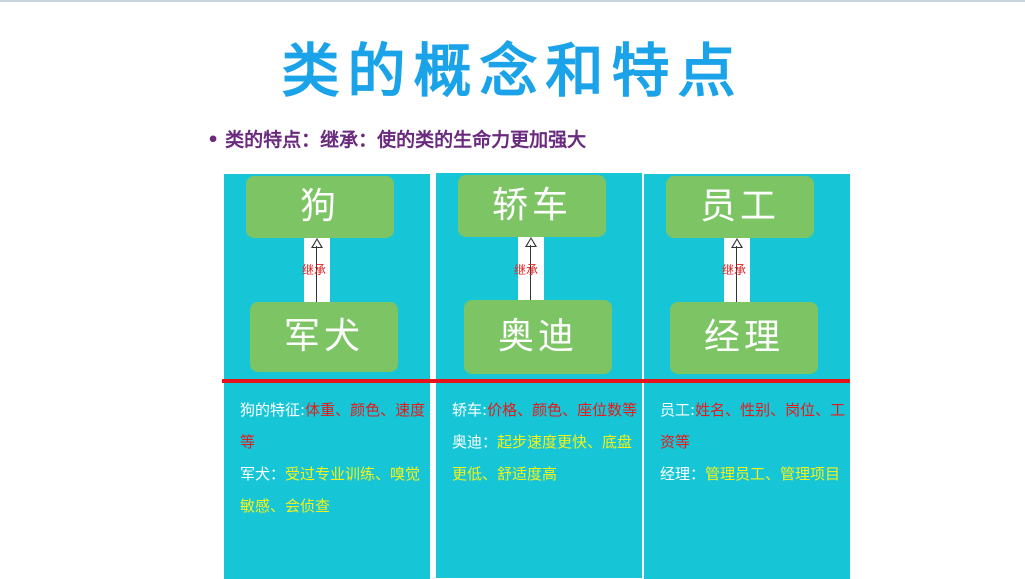 The height and width of the screenshot is (579, 1025). I want to click on slide-title: 类的概念和特点, so click(512, 71).